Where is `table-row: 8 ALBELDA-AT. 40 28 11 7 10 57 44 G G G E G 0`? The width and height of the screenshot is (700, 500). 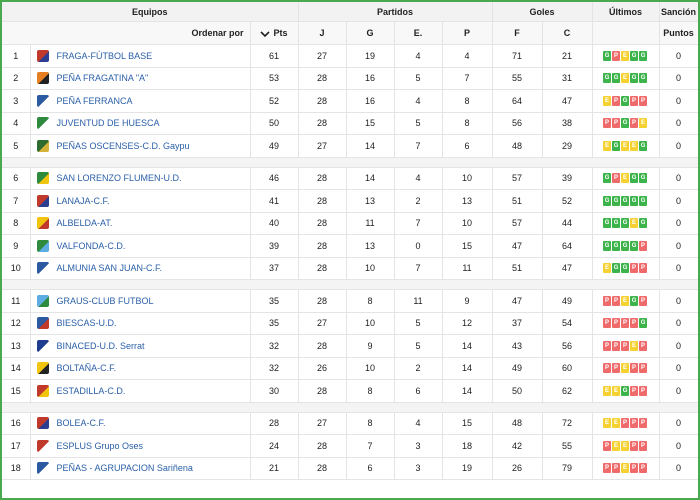 table-row: 8 ALBELDA-AT. 40 28 11 7 10 57 44 G G G E G 0 is located at coordinates (350, 223).